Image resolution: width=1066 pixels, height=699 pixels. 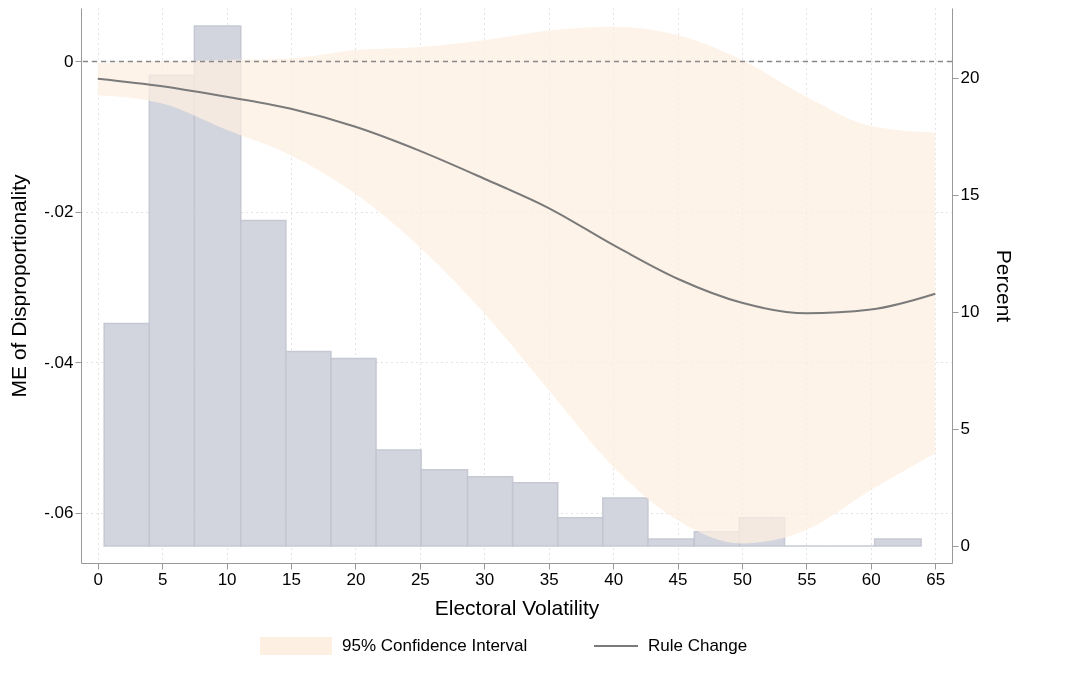 I want to click on y2-tick-label: 10, so click(x=970, y=312).